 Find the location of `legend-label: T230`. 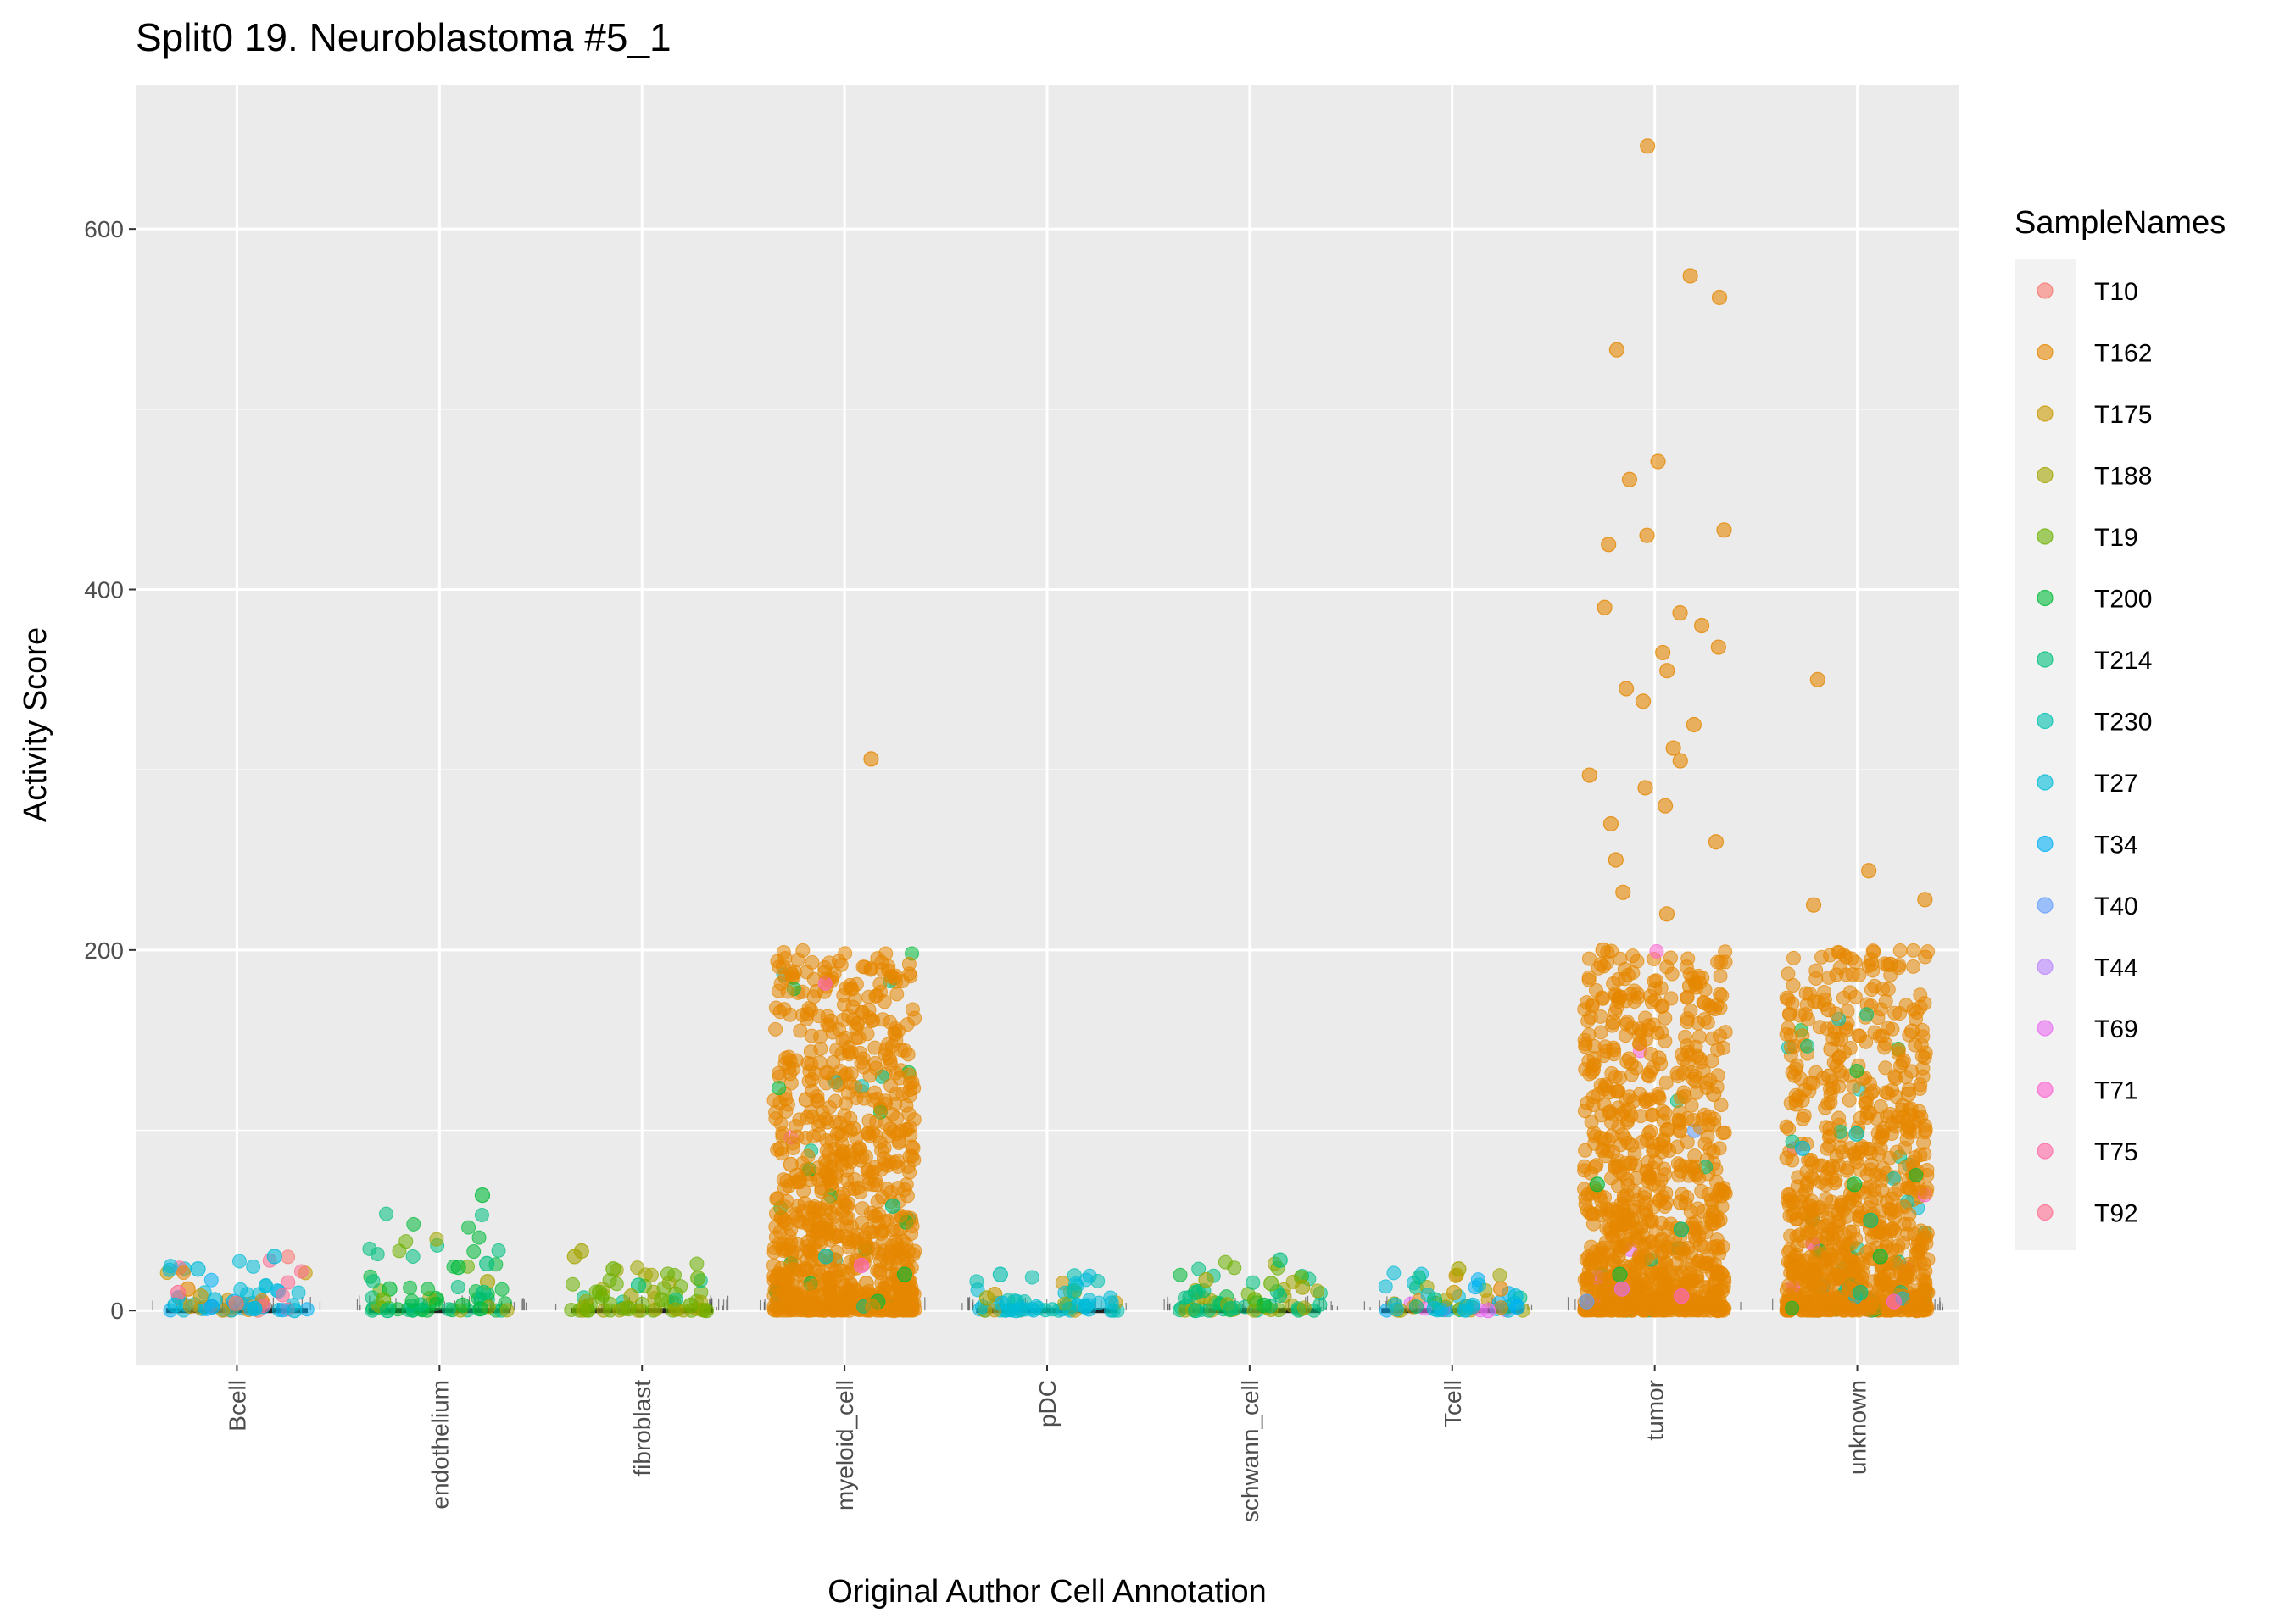

legend-label: T230 is located at coordinates (2123, 723).